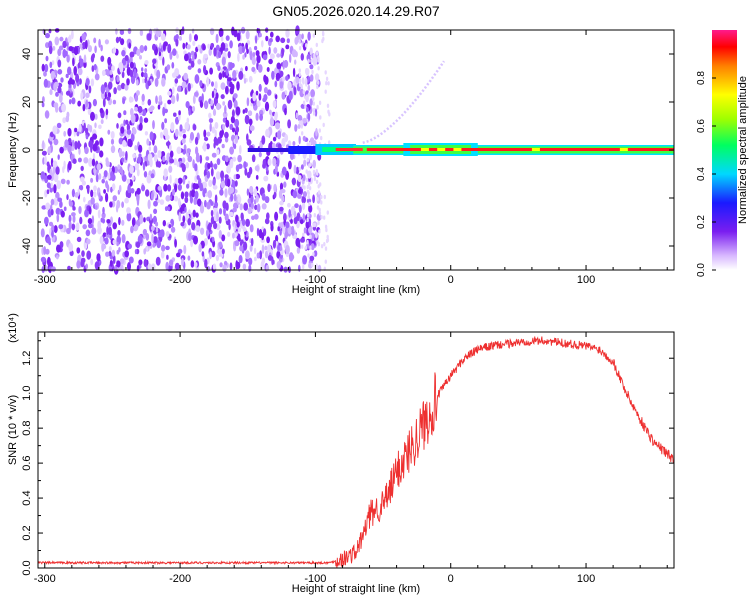  Describe the element at coordinates (27, 150) in the screenshot. I see `y-tick-label: 0` at that location.